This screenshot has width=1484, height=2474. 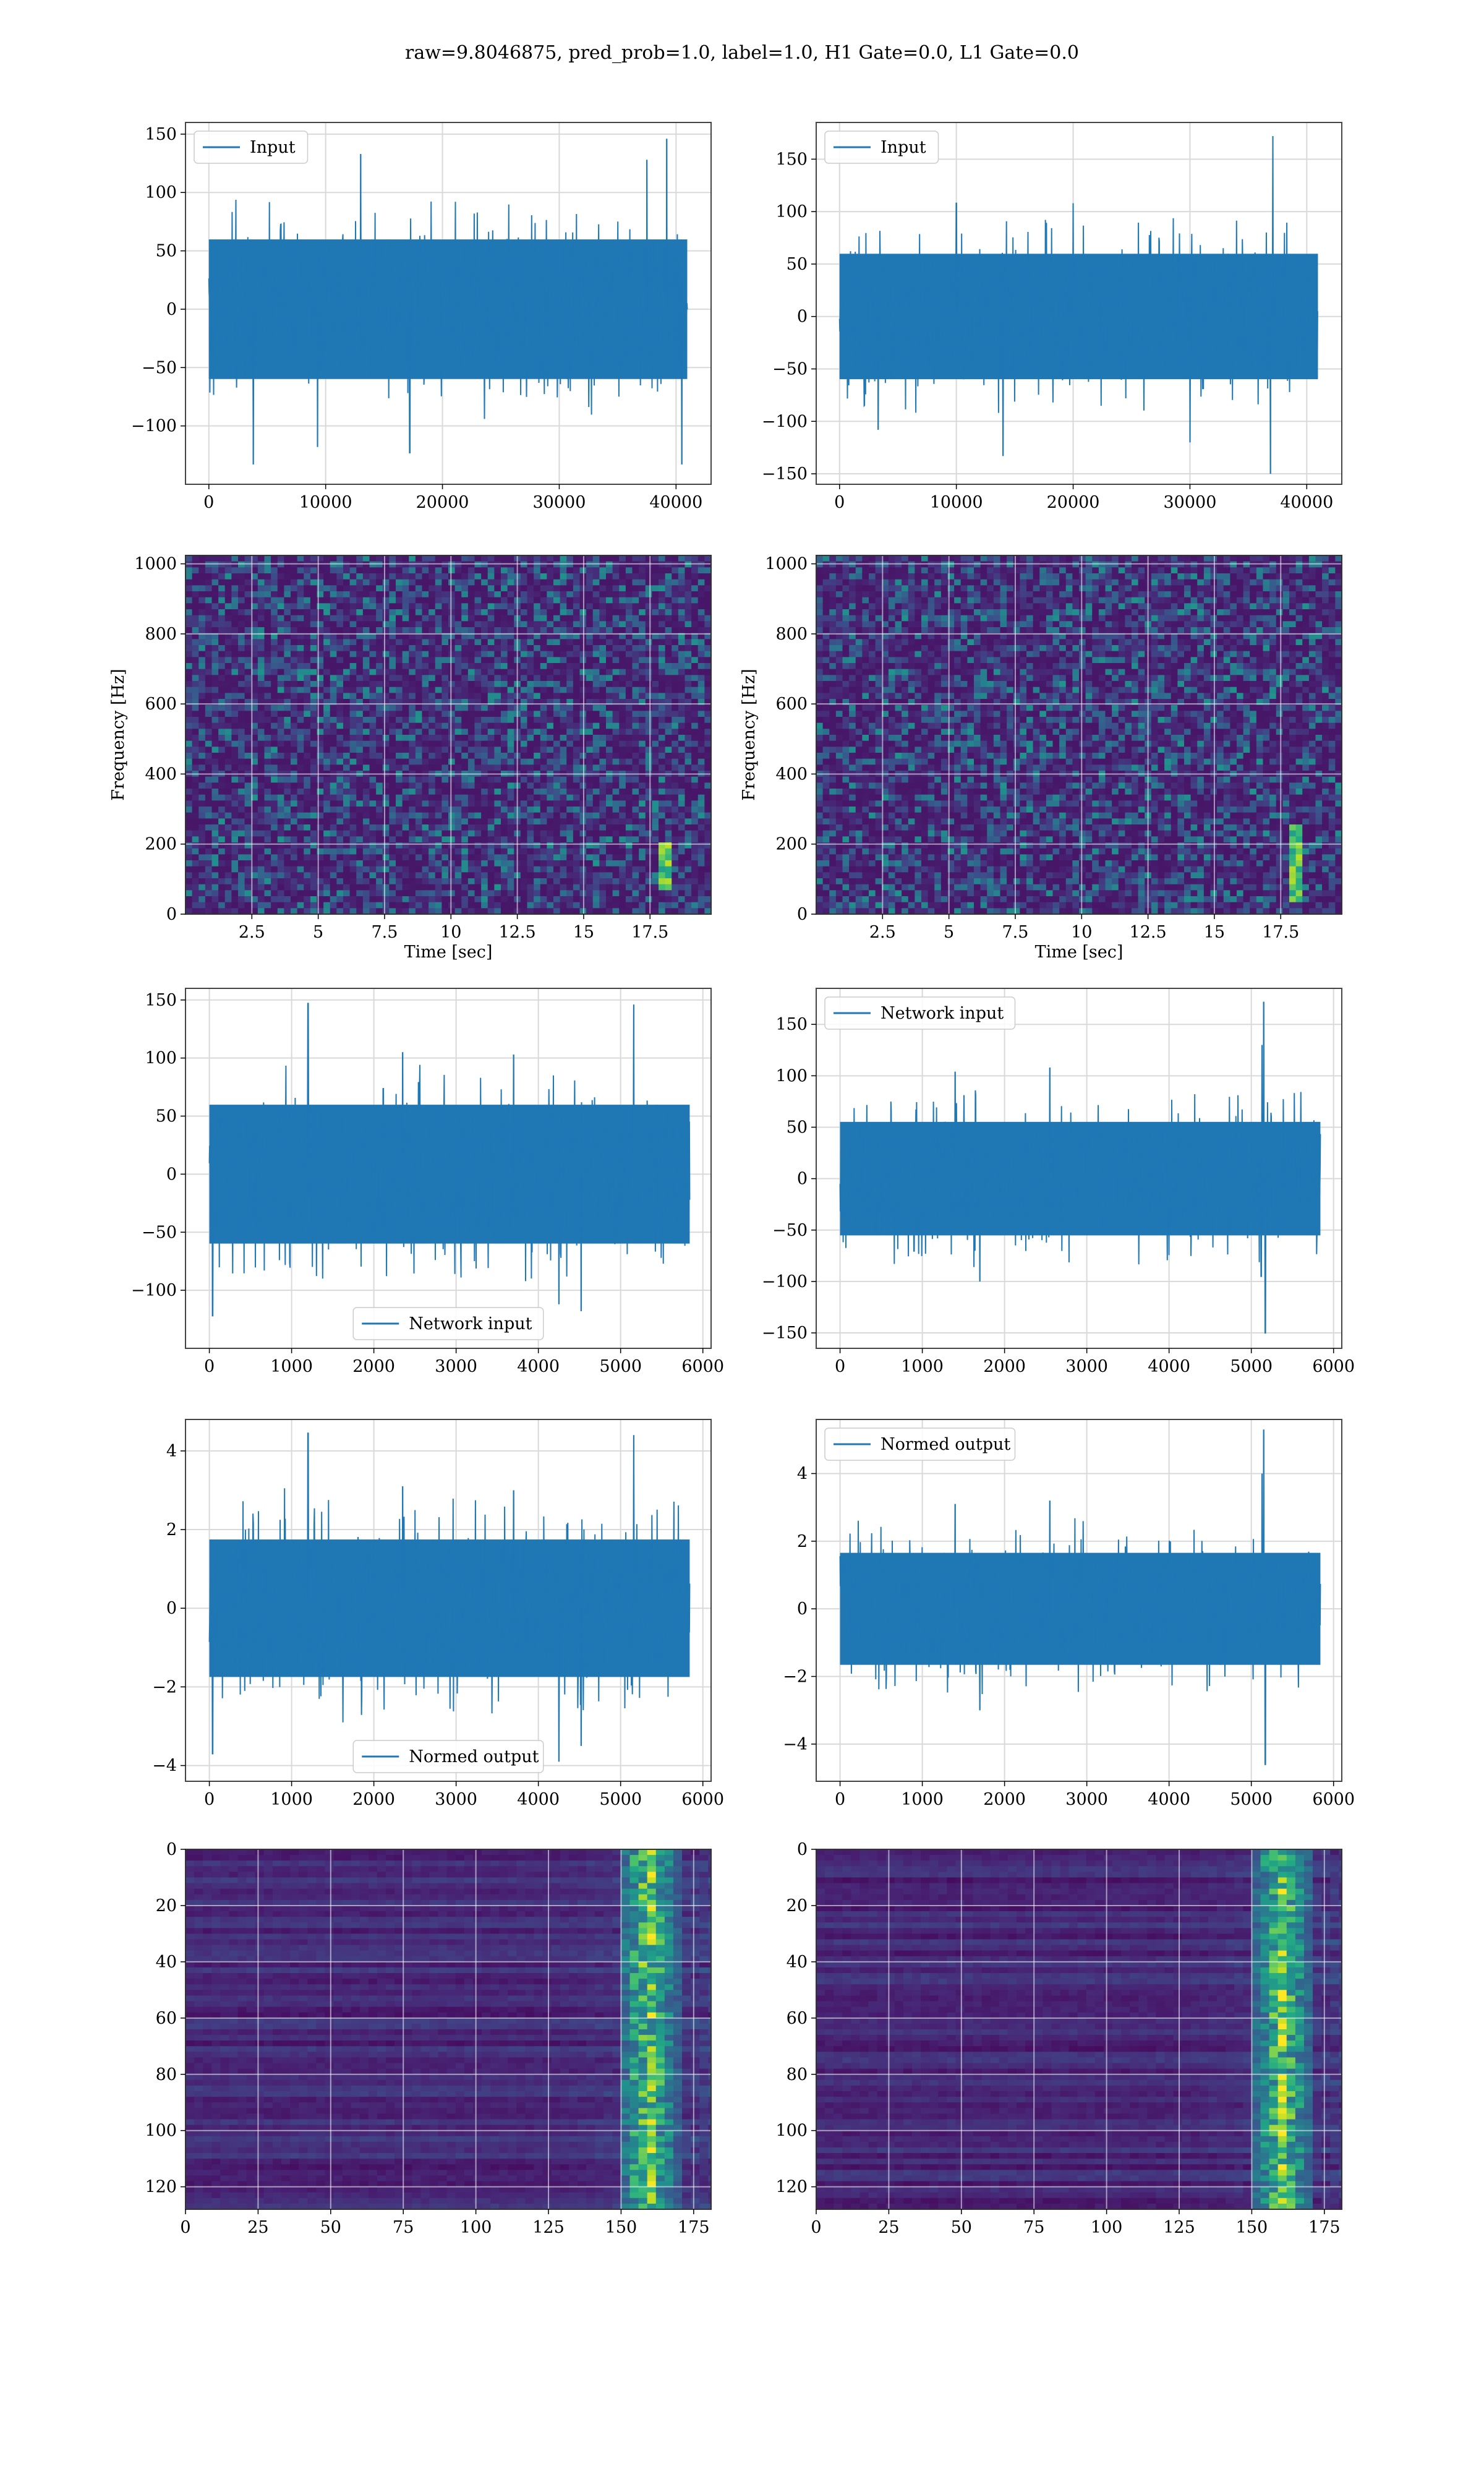 What do you see at coordinates (1033, 2227) in the screenshot?
I see `x-tick-label: 75` at bounding box center [1033, 2227].